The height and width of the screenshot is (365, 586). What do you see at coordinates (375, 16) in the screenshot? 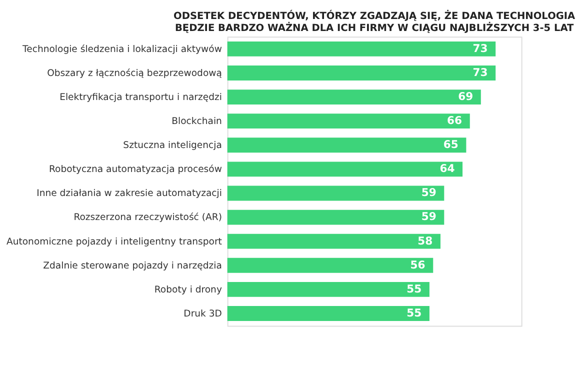
I see `text: ODSETEK DECYDENTÓW, KTÓRZY ZGADZAJĄ SIĘ, ŻE DANA TECHNOLOGIA` at bounding box center [375, 16].